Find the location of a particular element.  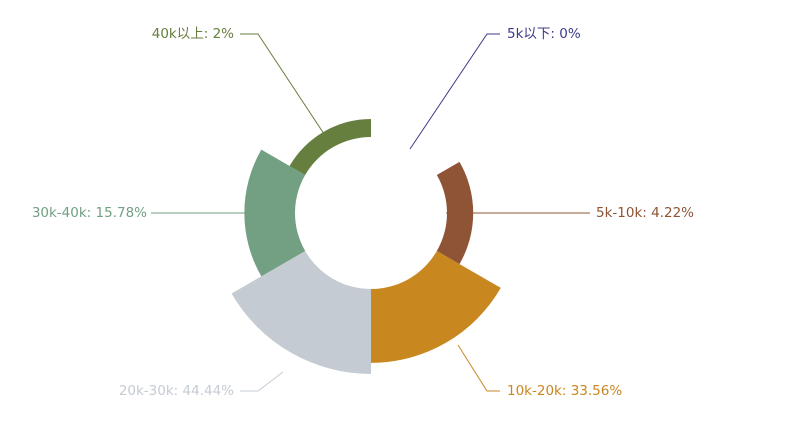

data-label-20k-30k: 20k-30k: 44.44% is located at coordinates (176, 391).